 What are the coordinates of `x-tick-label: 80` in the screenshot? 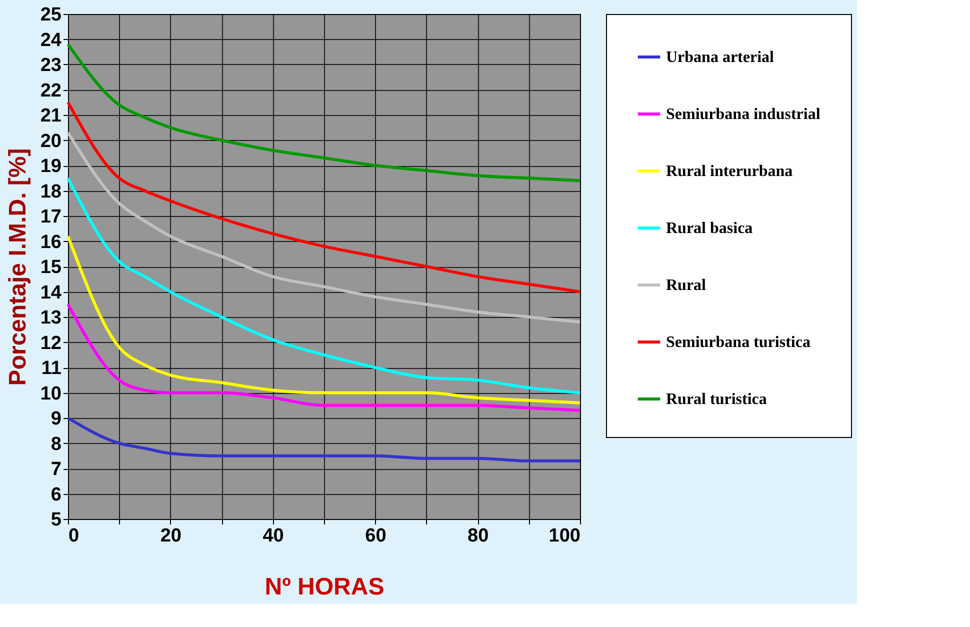 It's located at (478, 536).